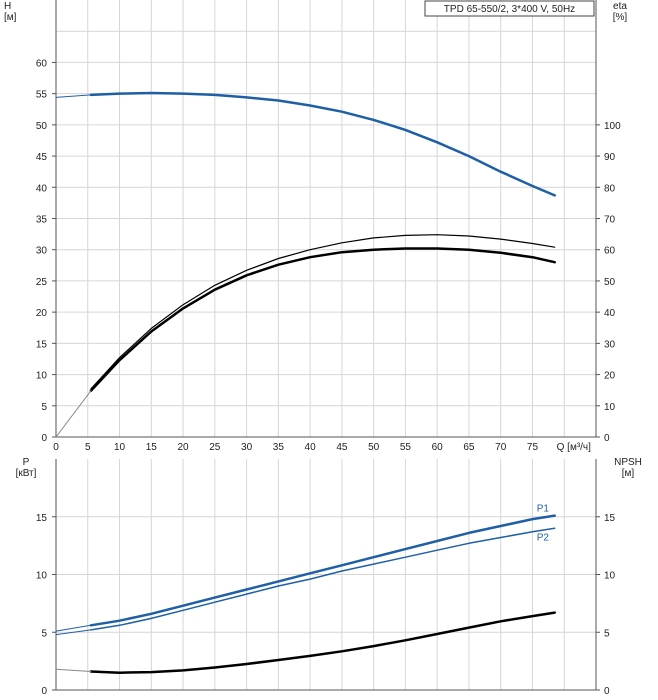  Describe the element at coordinates (610, 282) in the screenshot. I see `right-tick-label: 50` at that location.